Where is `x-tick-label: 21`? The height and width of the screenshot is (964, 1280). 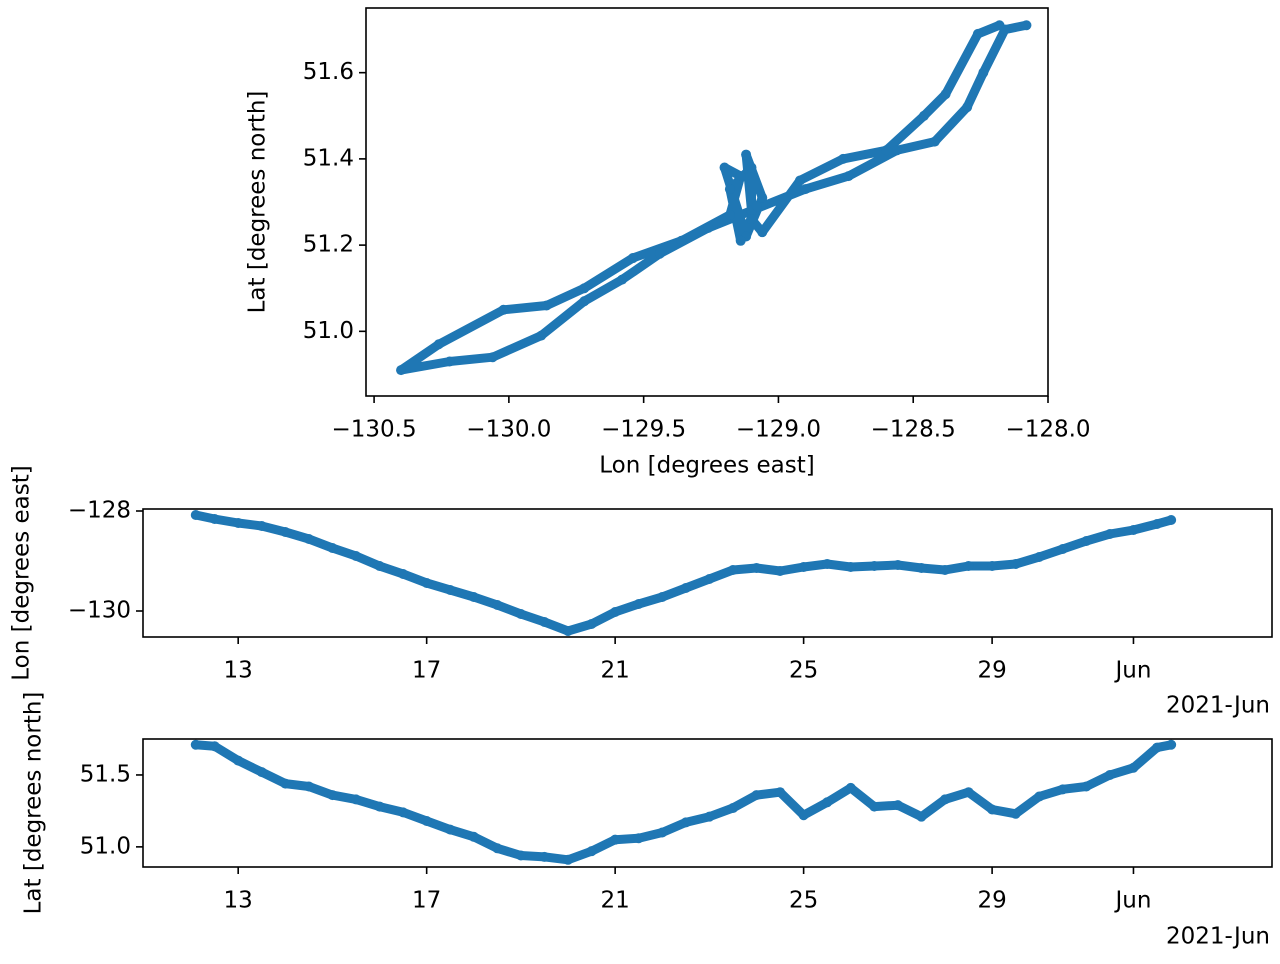
x-tick-label: 21 is located at coordinates (615, 901).